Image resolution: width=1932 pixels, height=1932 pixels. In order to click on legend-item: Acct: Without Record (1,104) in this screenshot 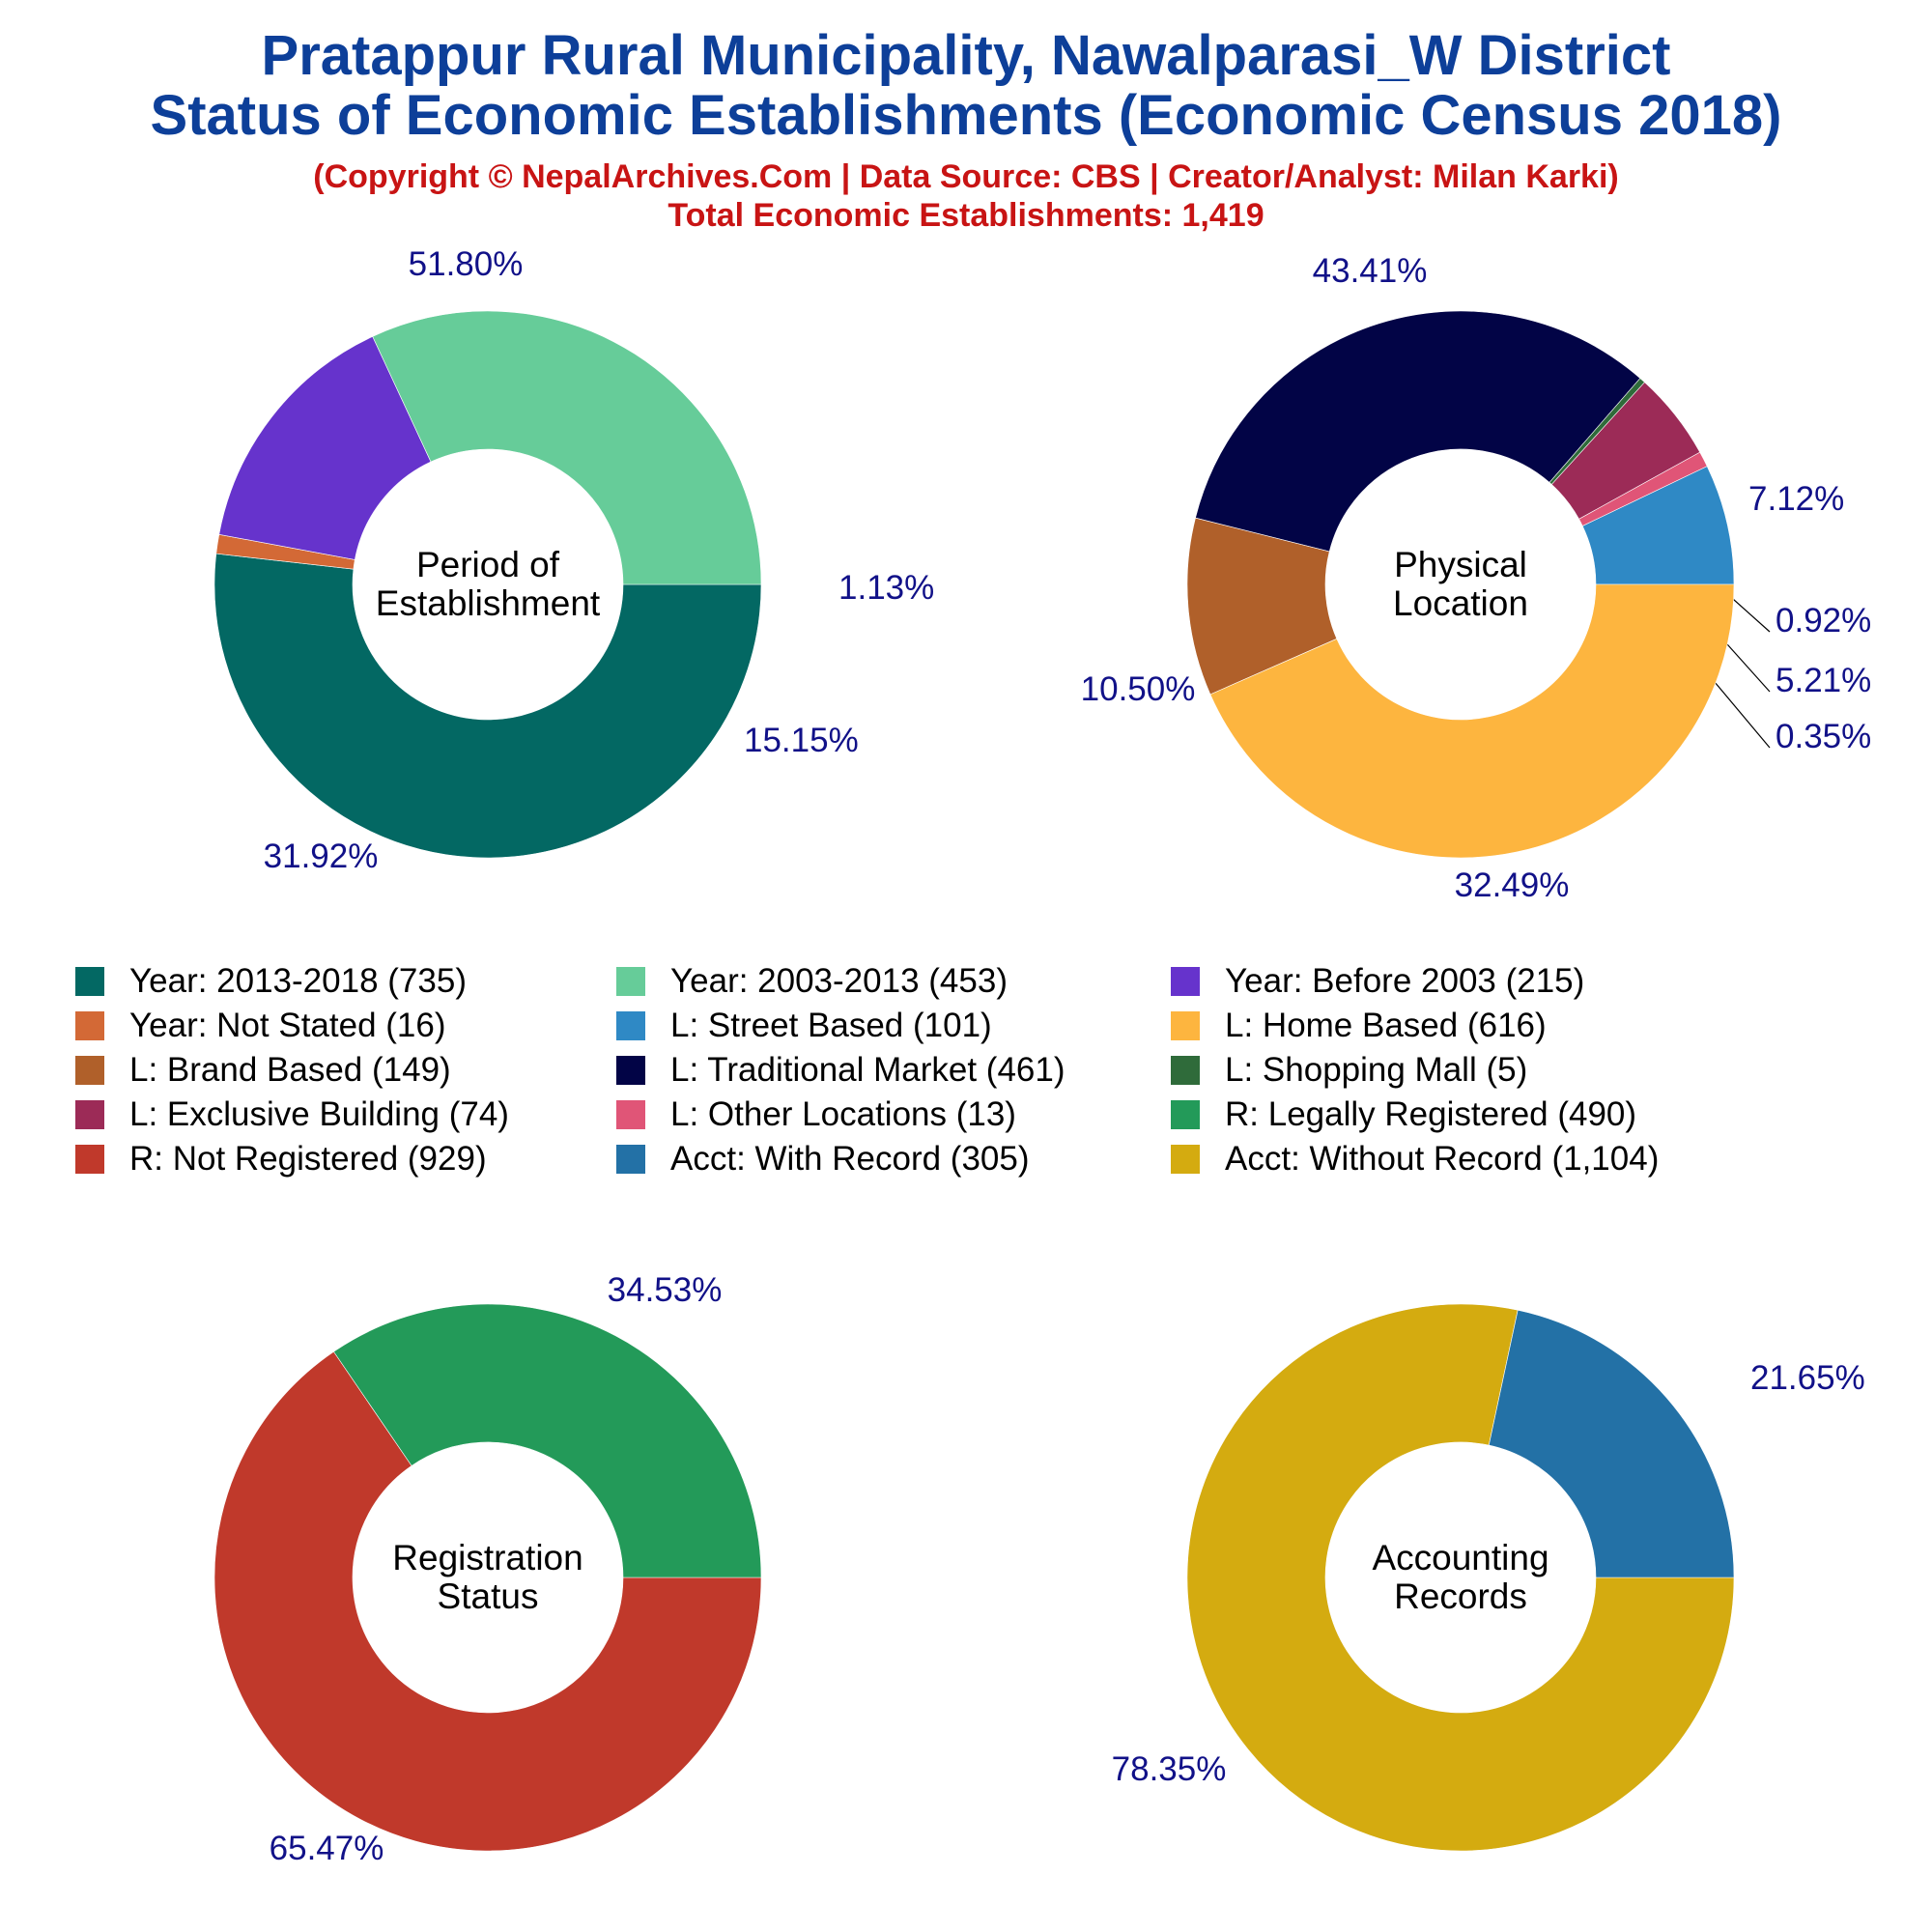, I will do `click(1415, 1159)`.